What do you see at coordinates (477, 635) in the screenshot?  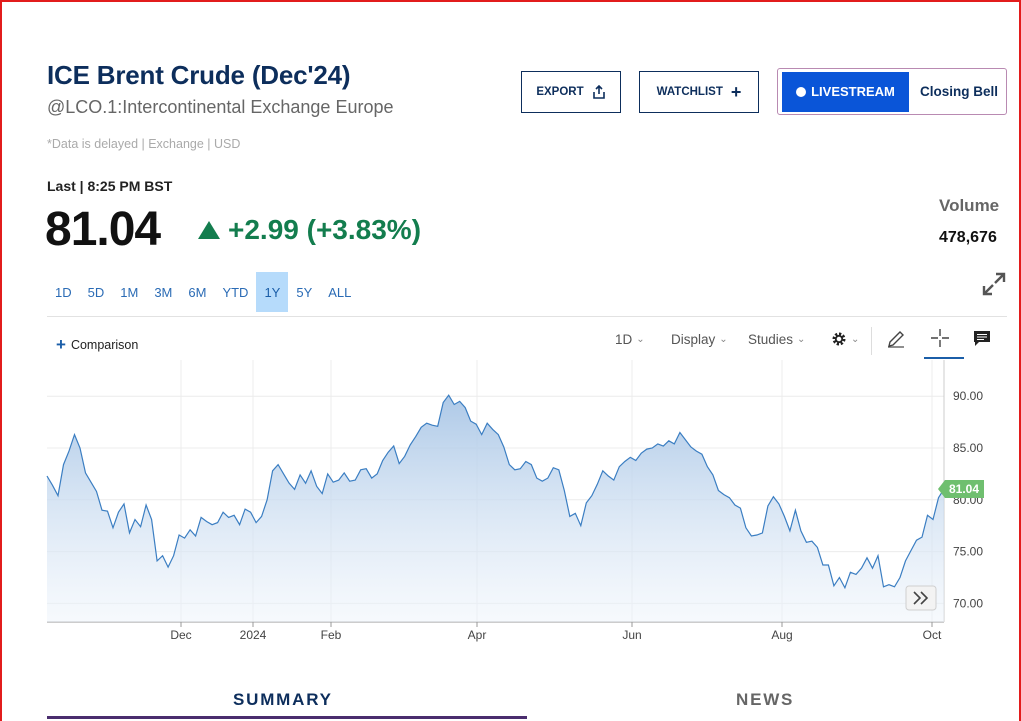 I see `x-tick-label: Apr` at bounding box center [477, 635].